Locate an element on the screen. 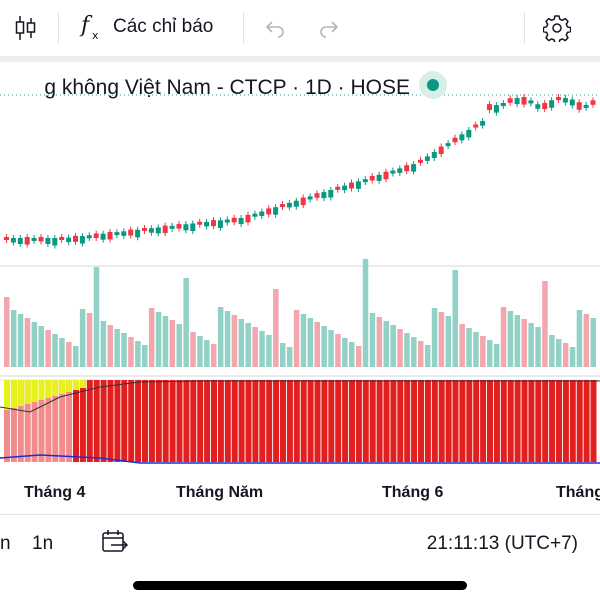  svg-text: x is located at coordinates (95, 35).